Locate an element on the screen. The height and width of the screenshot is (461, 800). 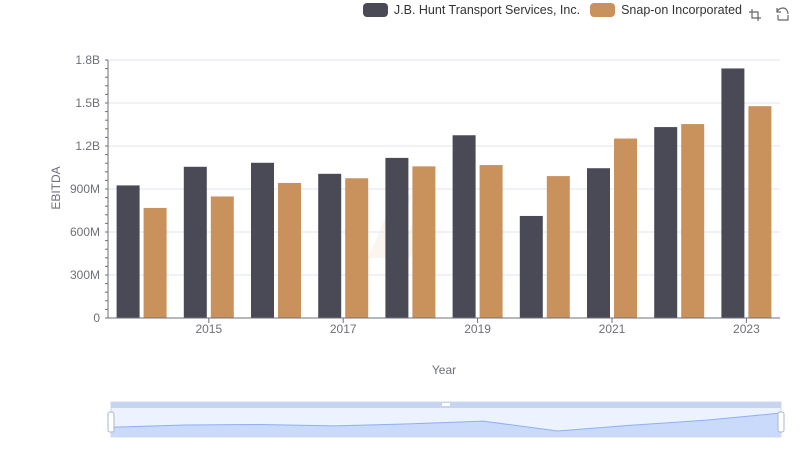
bar-snap-on-2019 is located at coordinates (491, 241).